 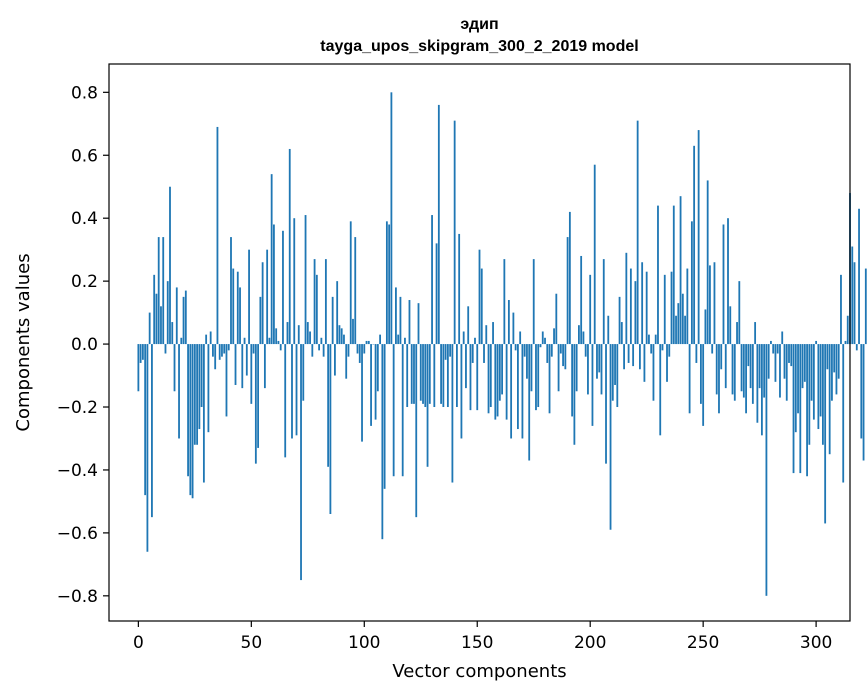 I want to click on y-tick-label-6: 0.4, so click(x=84, y=219).